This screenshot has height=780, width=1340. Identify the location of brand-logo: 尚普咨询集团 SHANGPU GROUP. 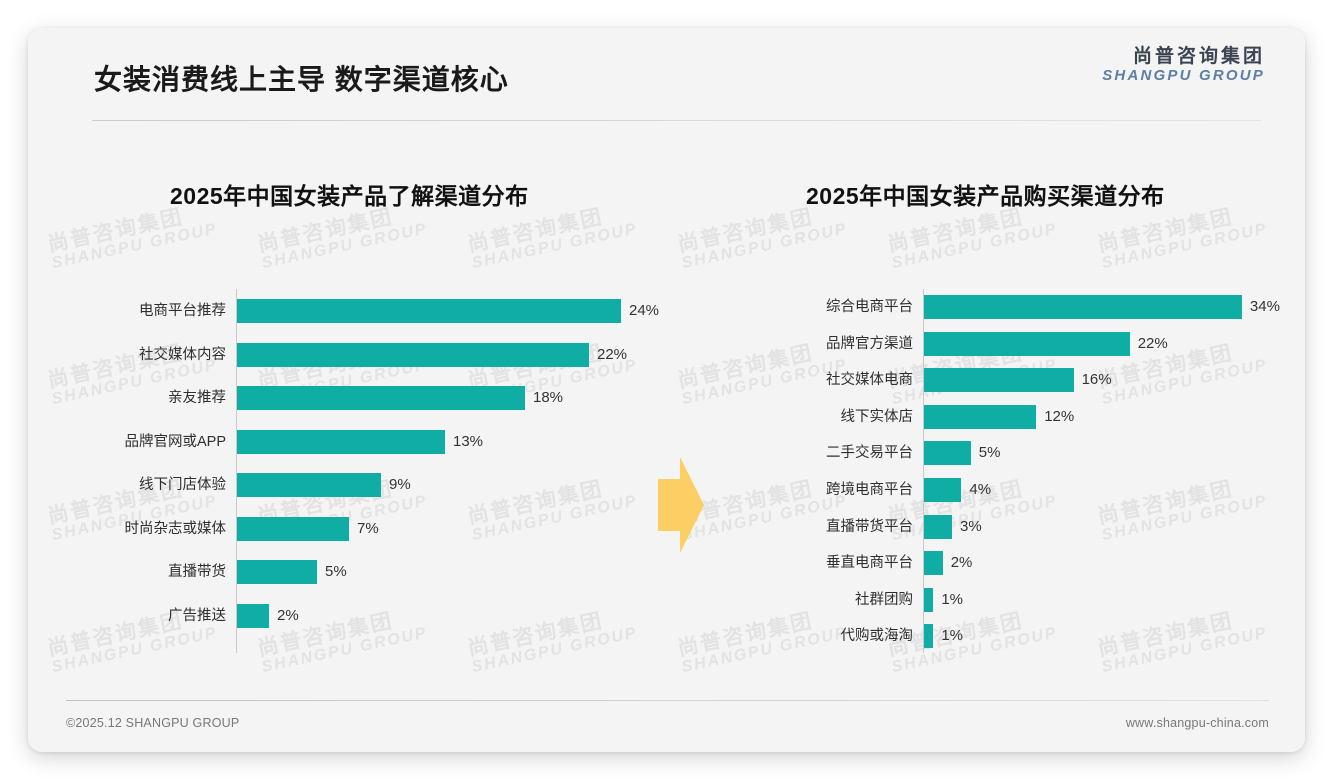
(1183, 65).